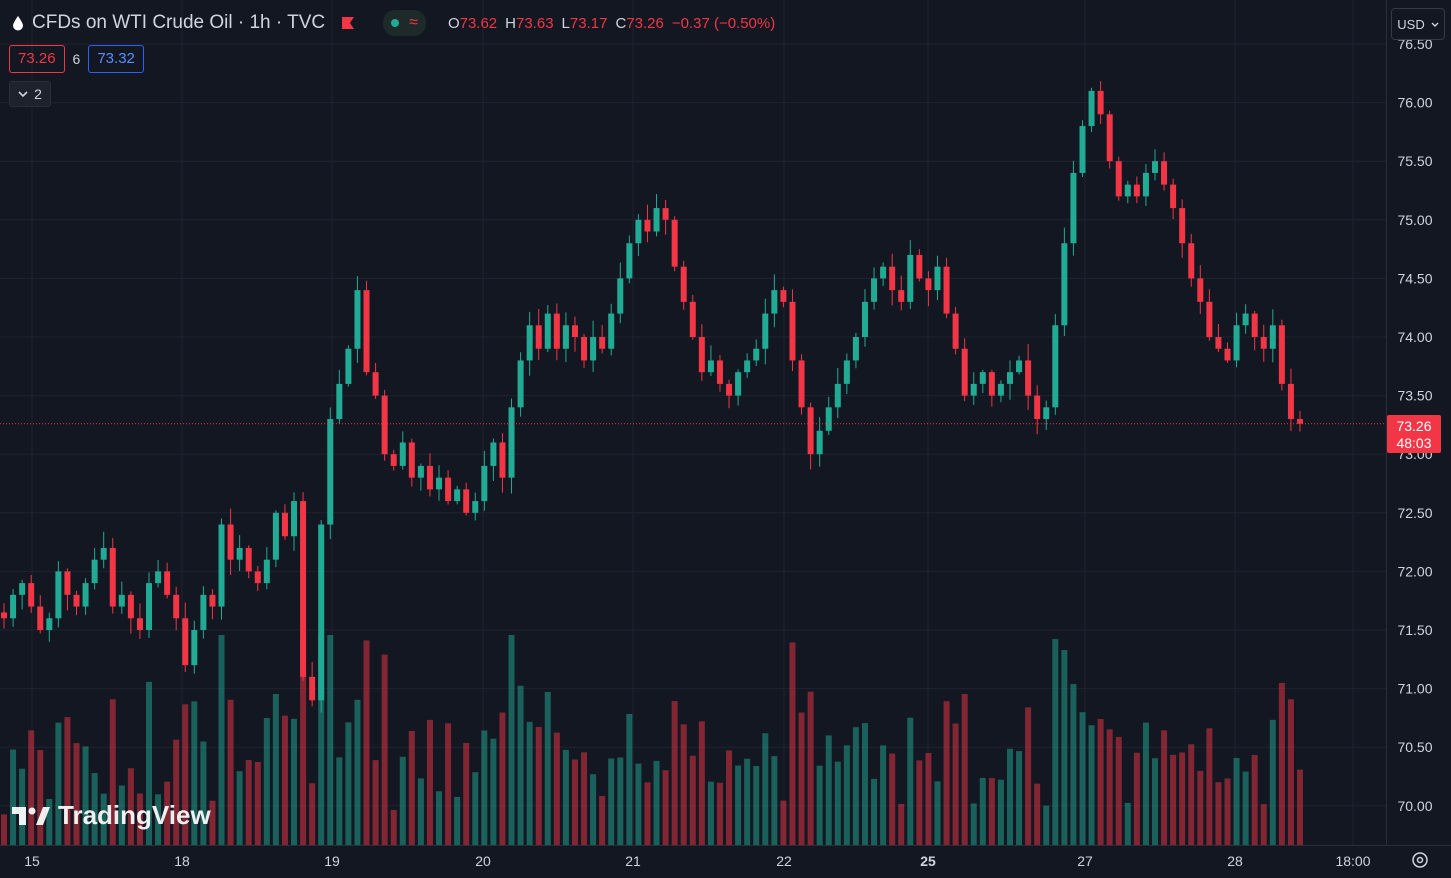 The height and width of the screenshot is (878, 1451). Describe the element at coordinates (182, 861) in the screenshot. I see `time-tick-label: 18` at that location.